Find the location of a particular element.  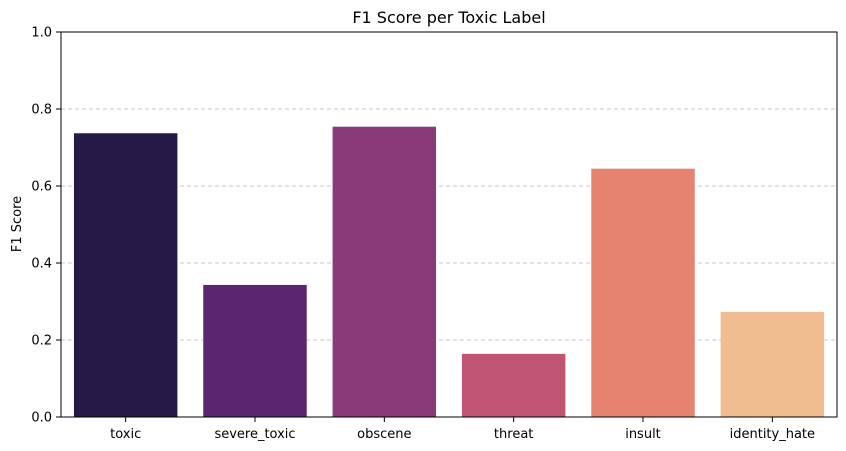

y-tick-label: 0.0 is located at coordinates (41, 418).